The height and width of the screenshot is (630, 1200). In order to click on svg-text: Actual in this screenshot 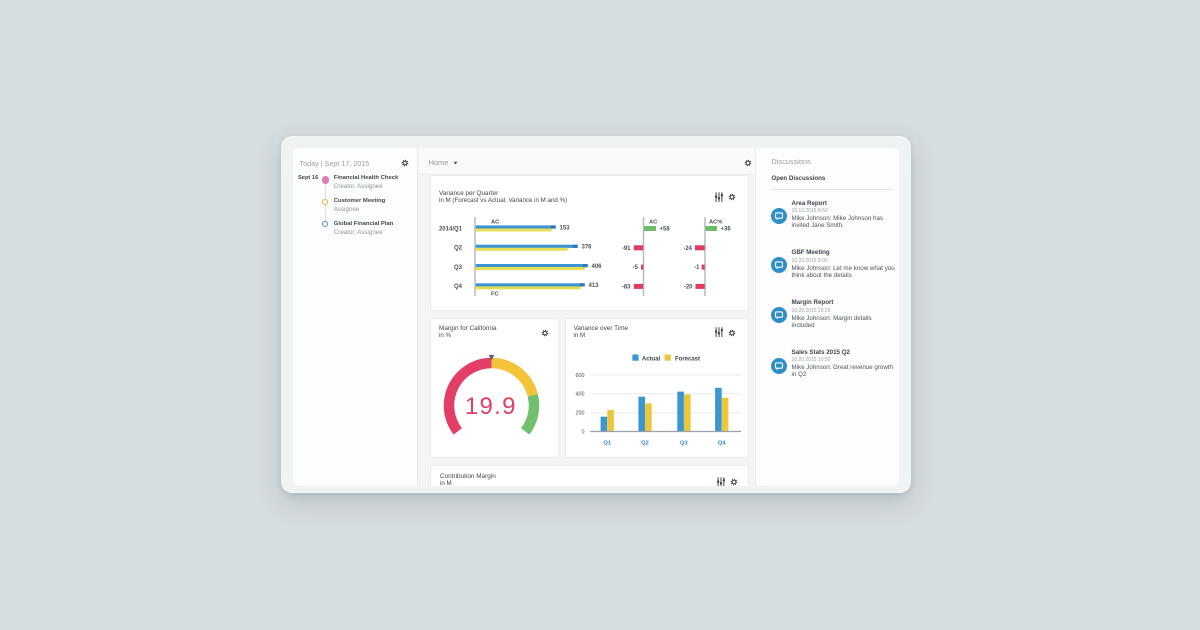, I will do `click(651, 359)`.